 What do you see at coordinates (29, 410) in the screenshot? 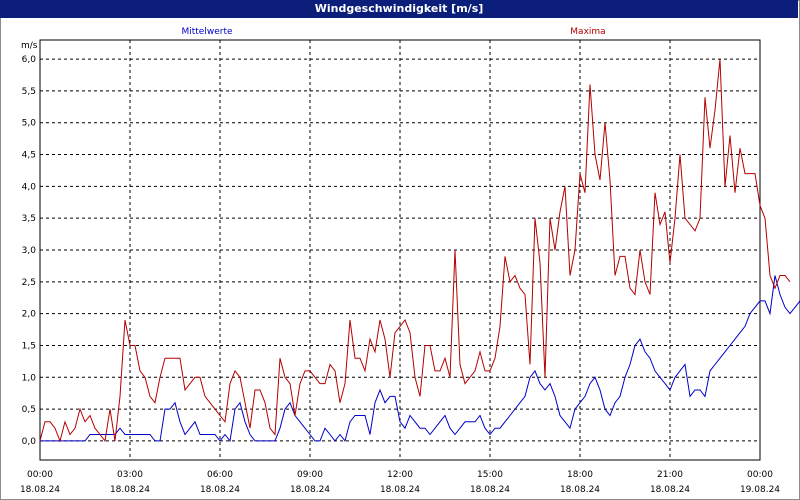
I see `y-tick-label: 0,5` at bounding box center [29, 410].